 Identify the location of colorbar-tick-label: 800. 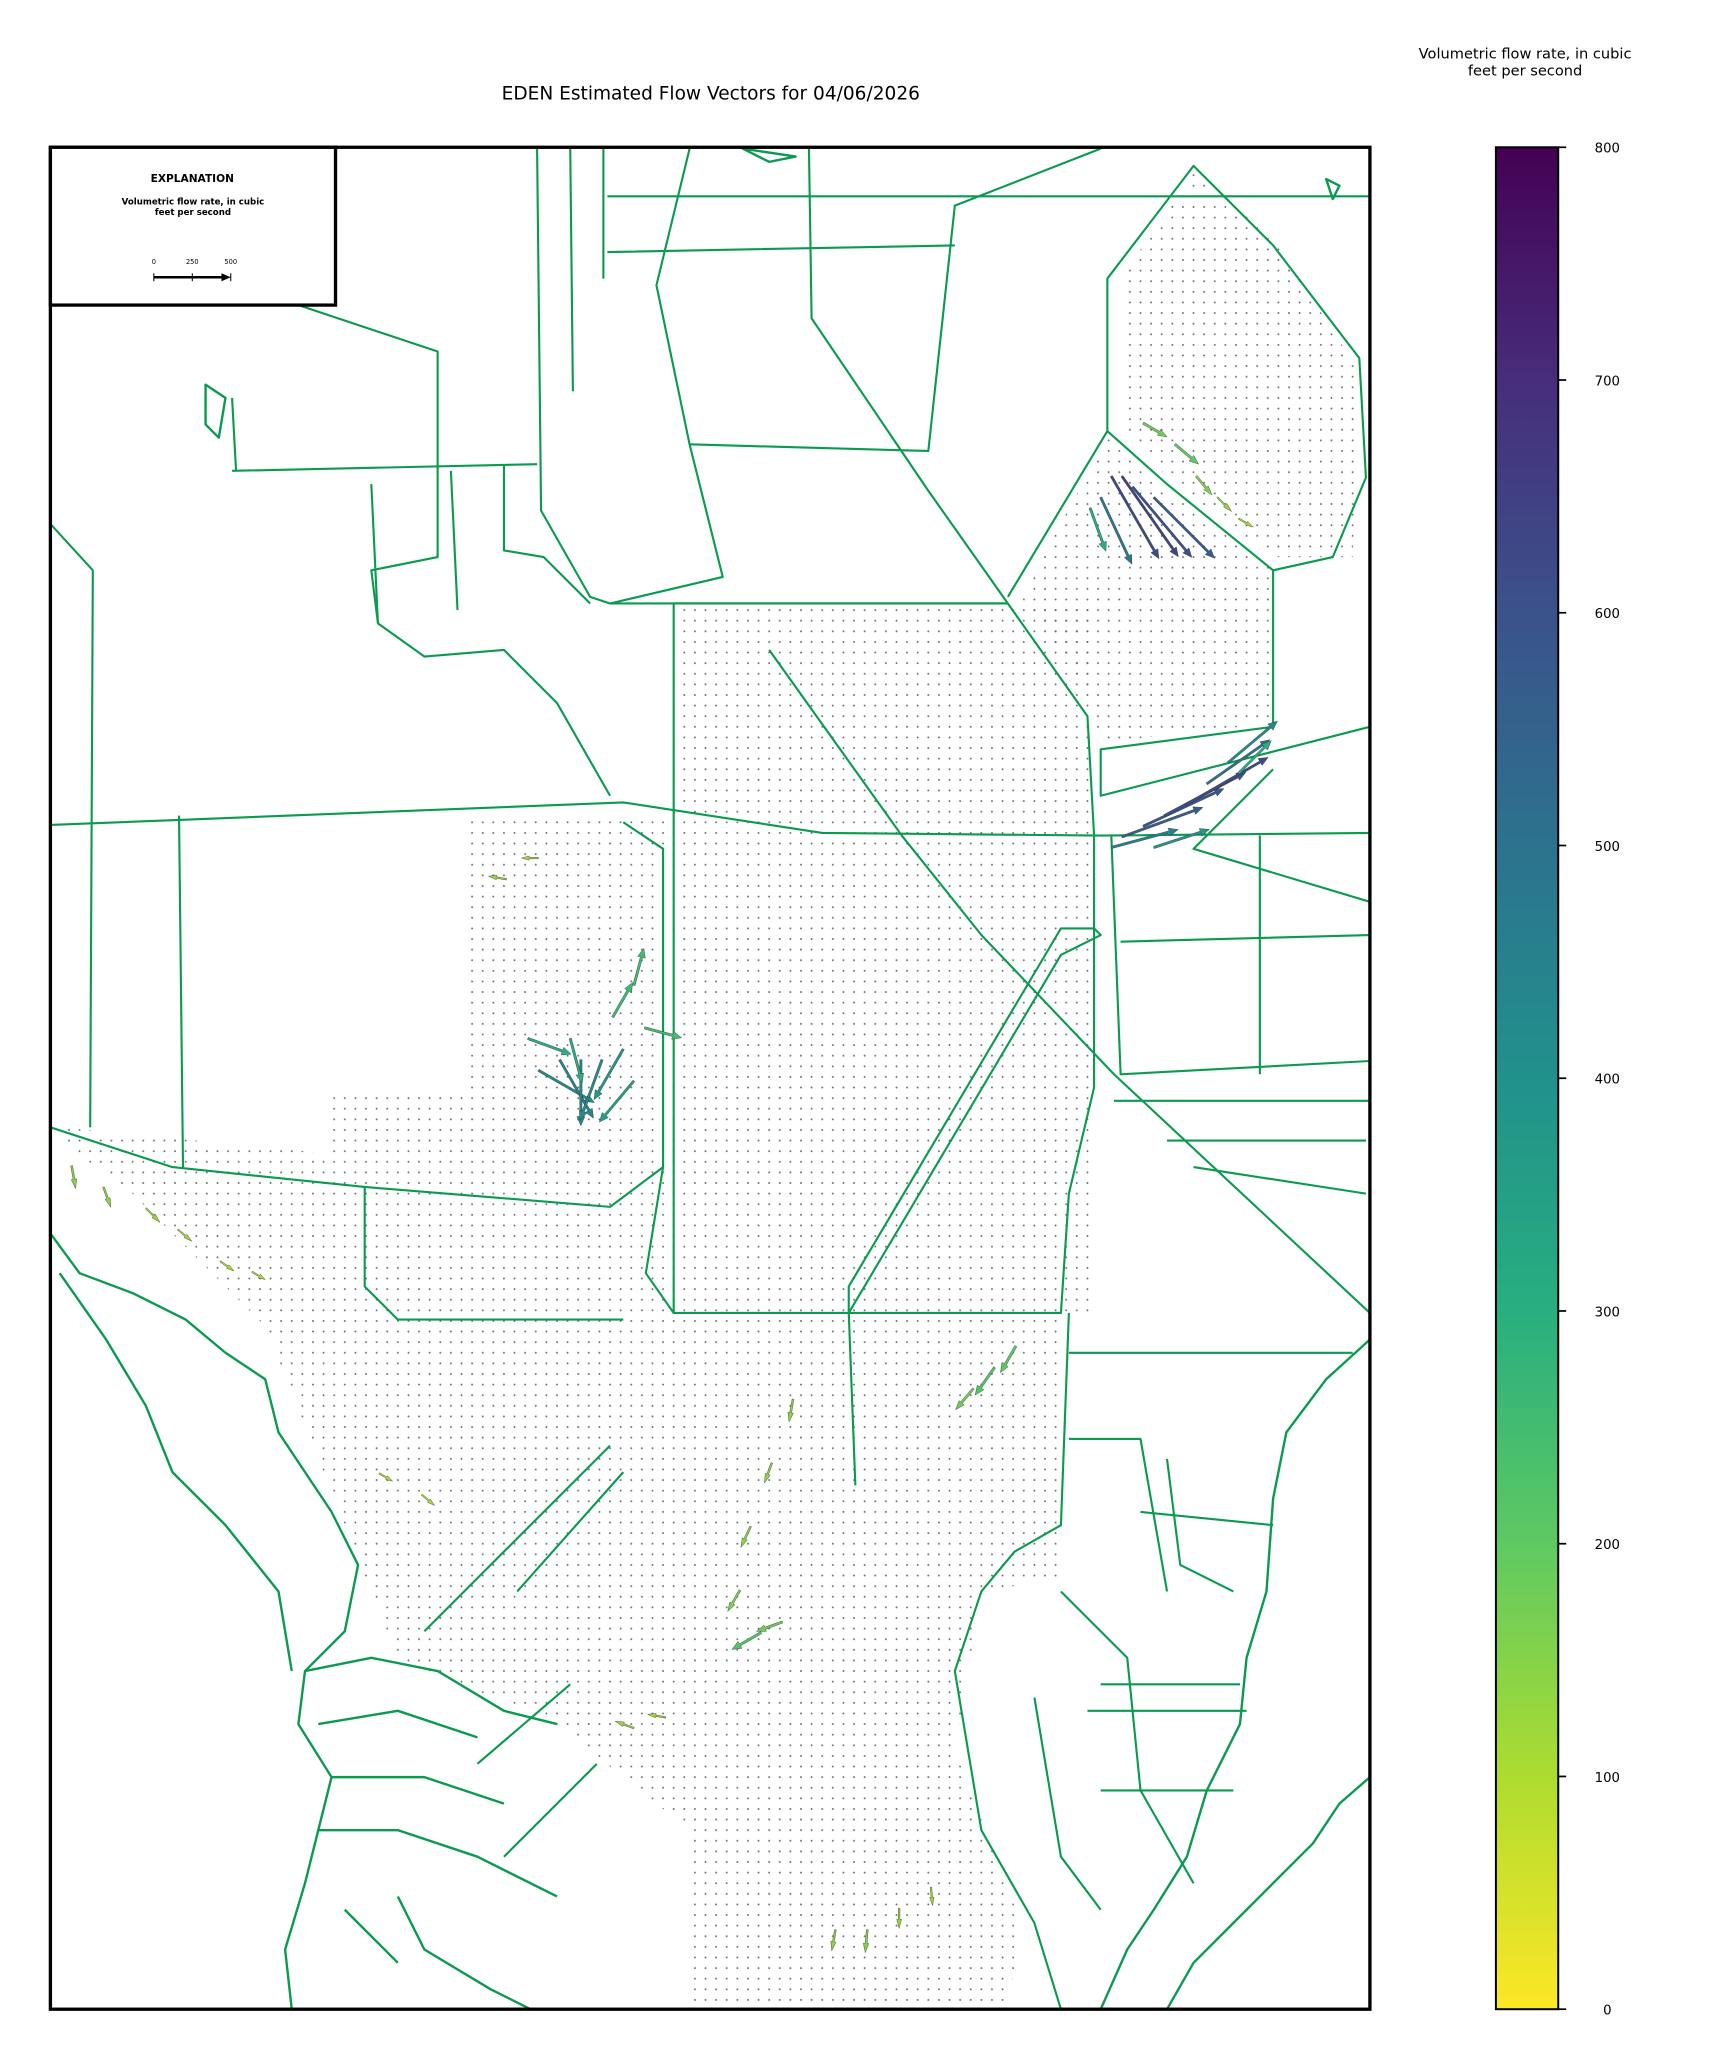
(1607, 149).